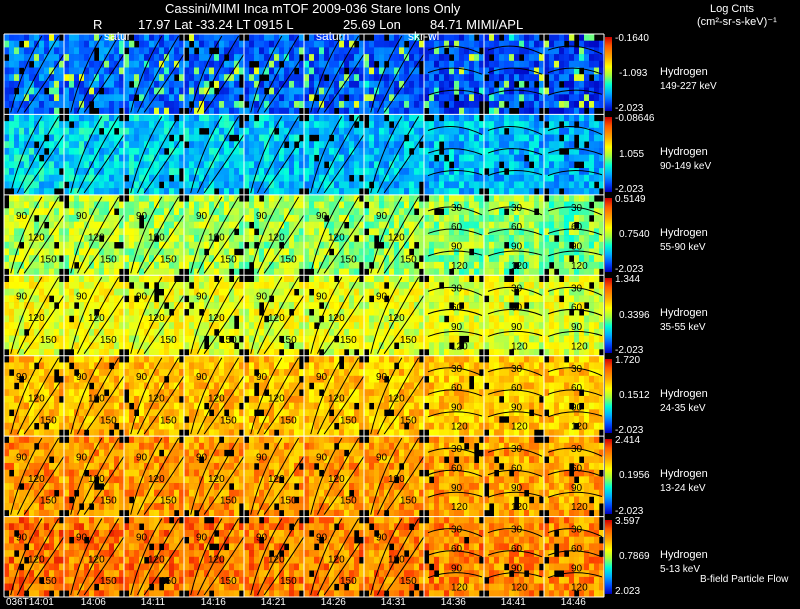 The image size is (800, 609). Describe the element at coordinates (273, 602) in the screenshot. I see `time-tick-label: 14:21` at that location.